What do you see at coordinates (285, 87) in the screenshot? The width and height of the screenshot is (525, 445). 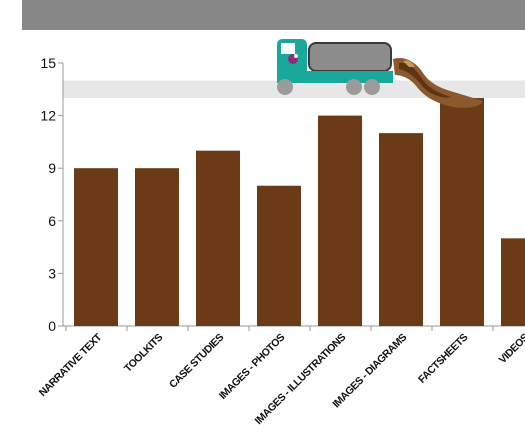 I see `truck-wheel-front` at bounding box center [285, 87].